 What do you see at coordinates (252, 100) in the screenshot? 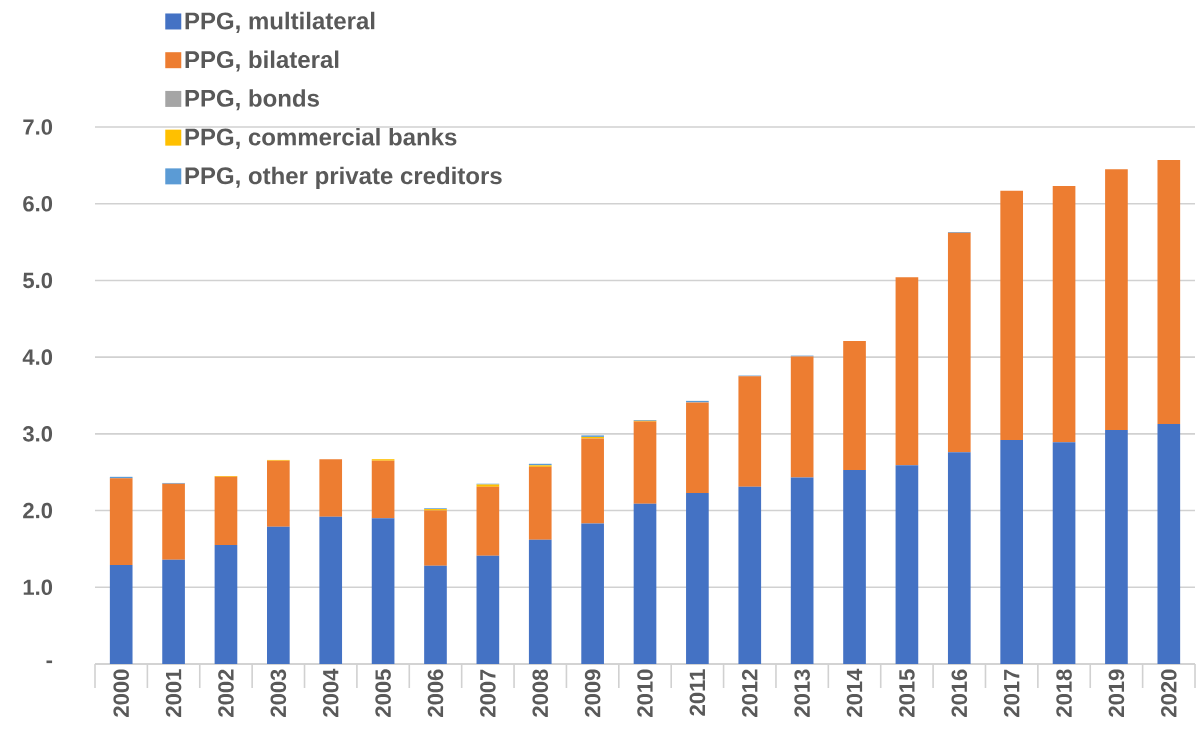
I see `legend-label: PPG, bonds` at bounding box center [252, 100].